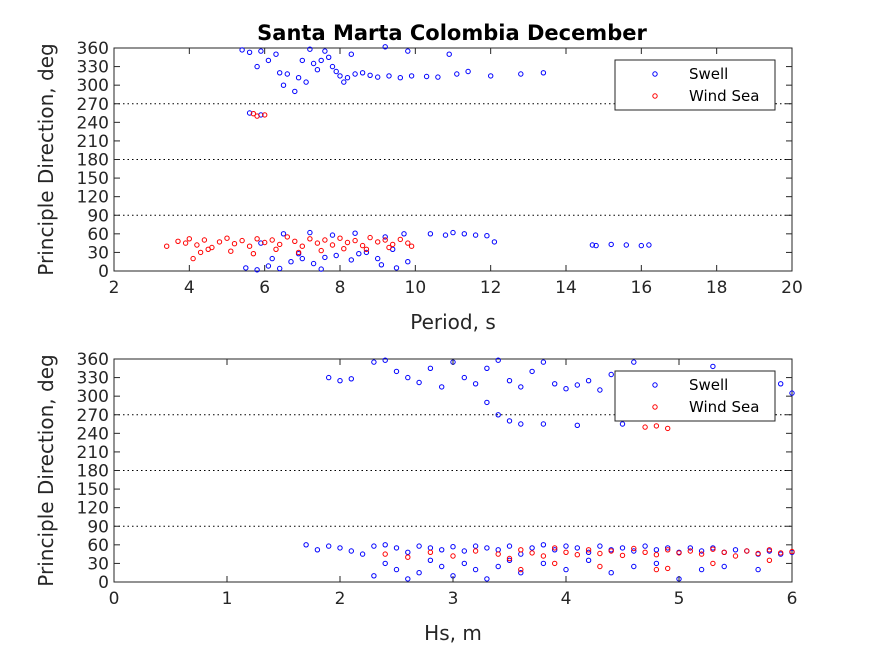  Describe the element at coordinates (453, 633) in the screenshot. I see `panel-1-x-axis-label: Hs, m` at that location.